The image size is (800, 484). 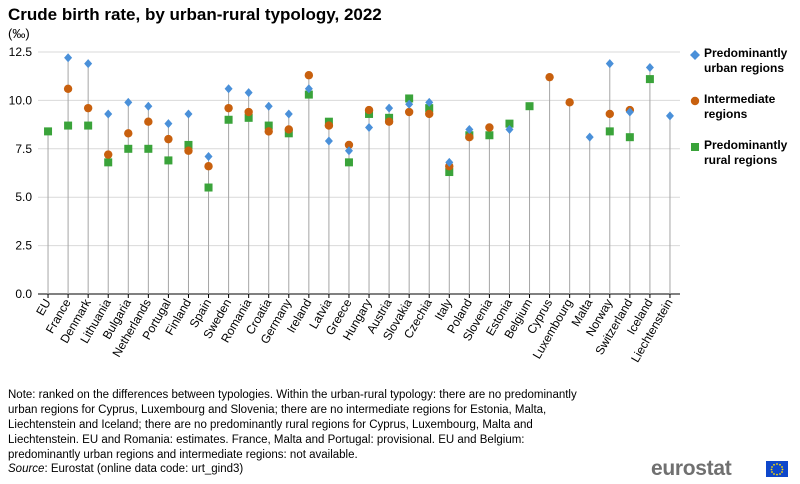 I want to click on legend-item-urban: Predominantly urban regions, so click(x=745, y=61).